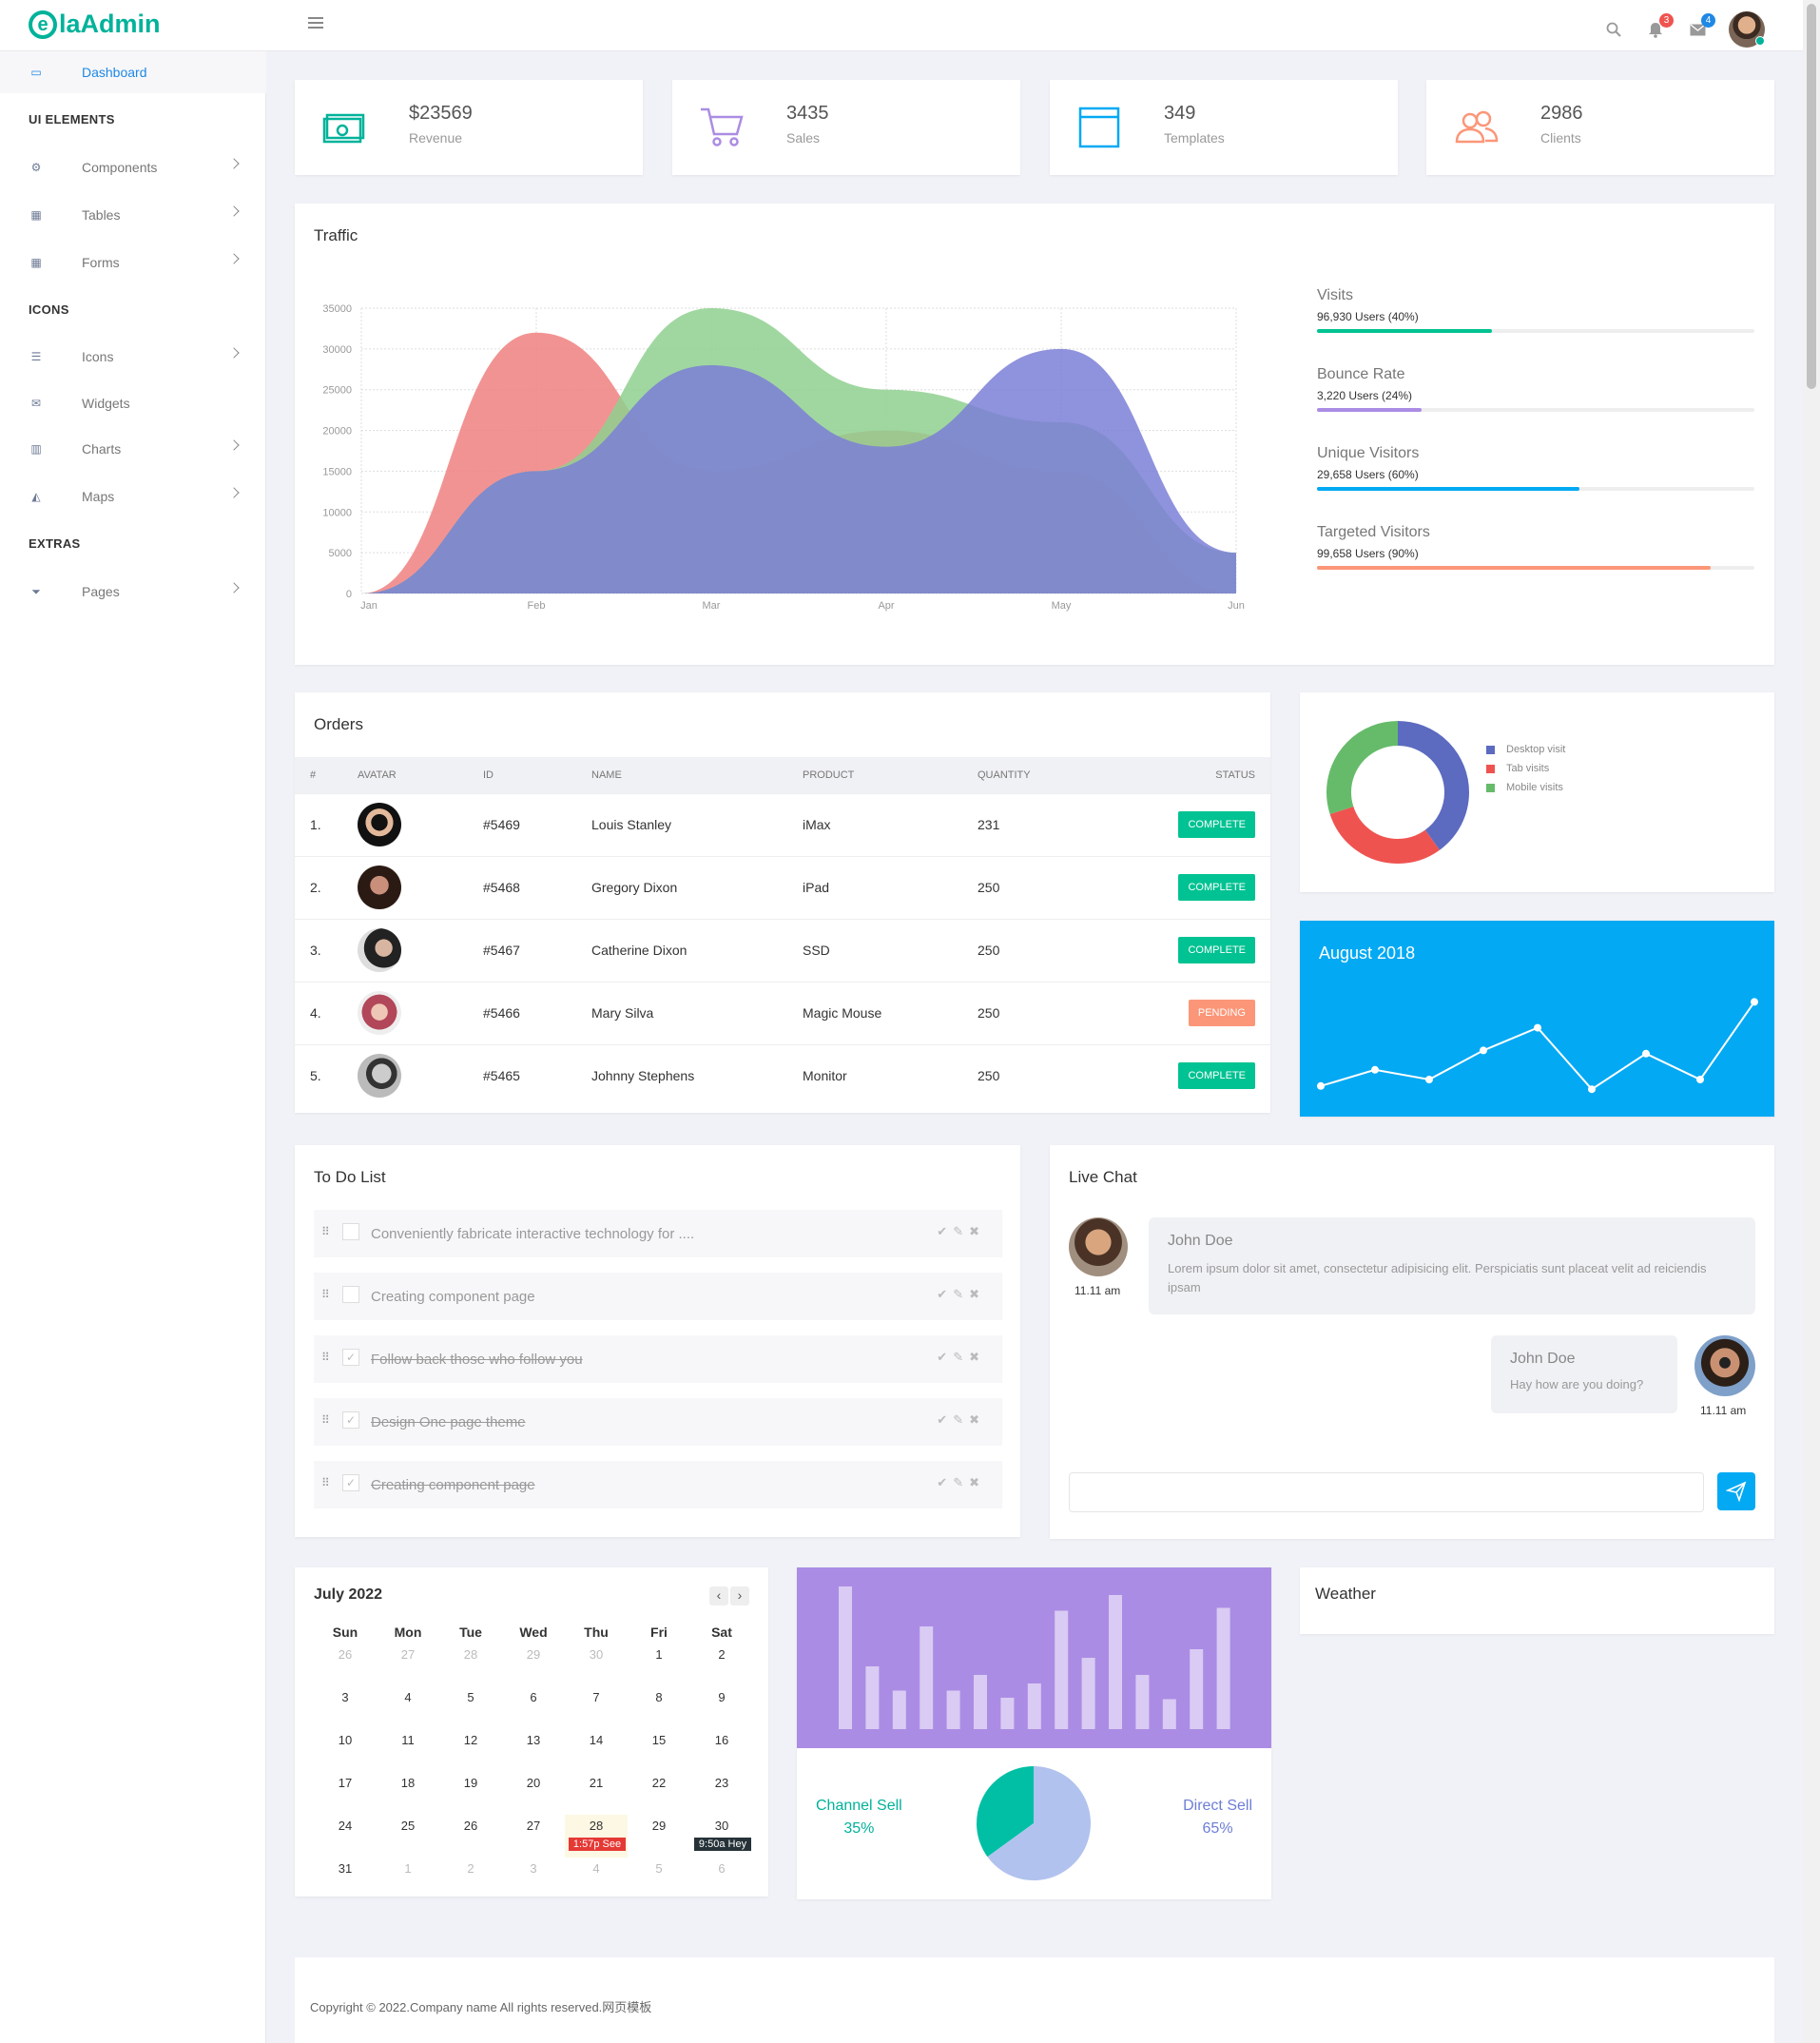 This screenshot has width=1820, height=2043. Describe the element at coordinates (345, 1868) in the screenshot. I see `calendar-day: 31` at that location.